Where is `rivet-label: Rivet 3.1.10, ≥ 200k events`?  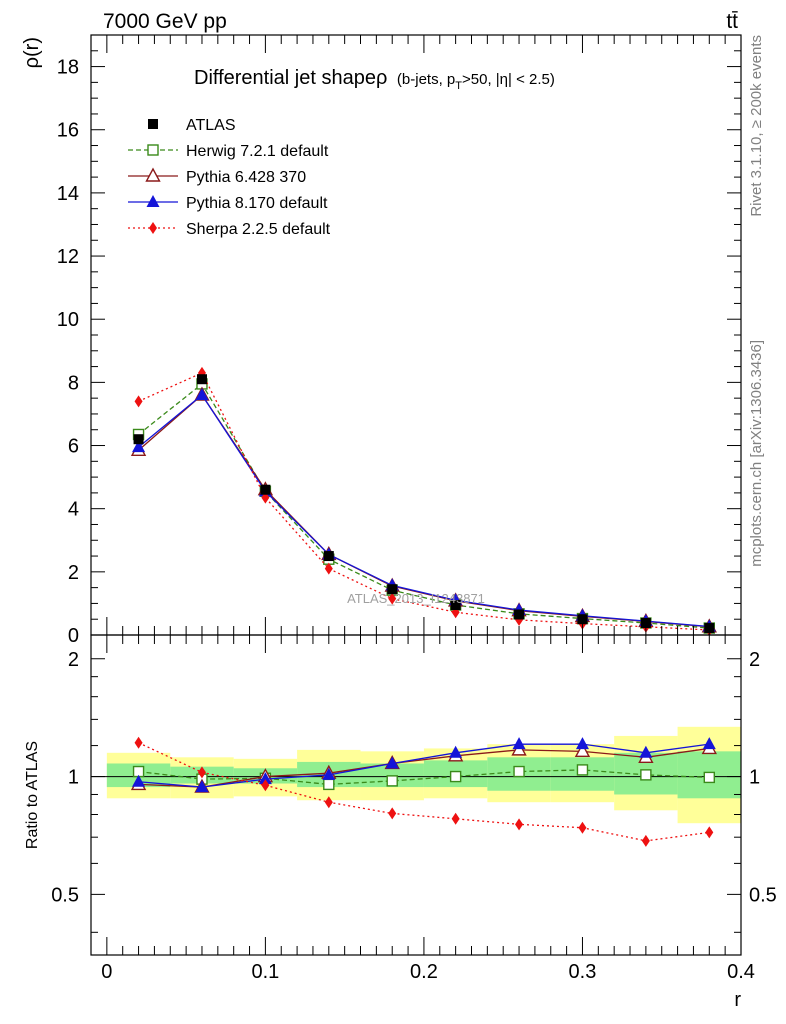
rivet-label: Rivet 3.1.10, ≥ 200k events is located at coordinates (756, 126).